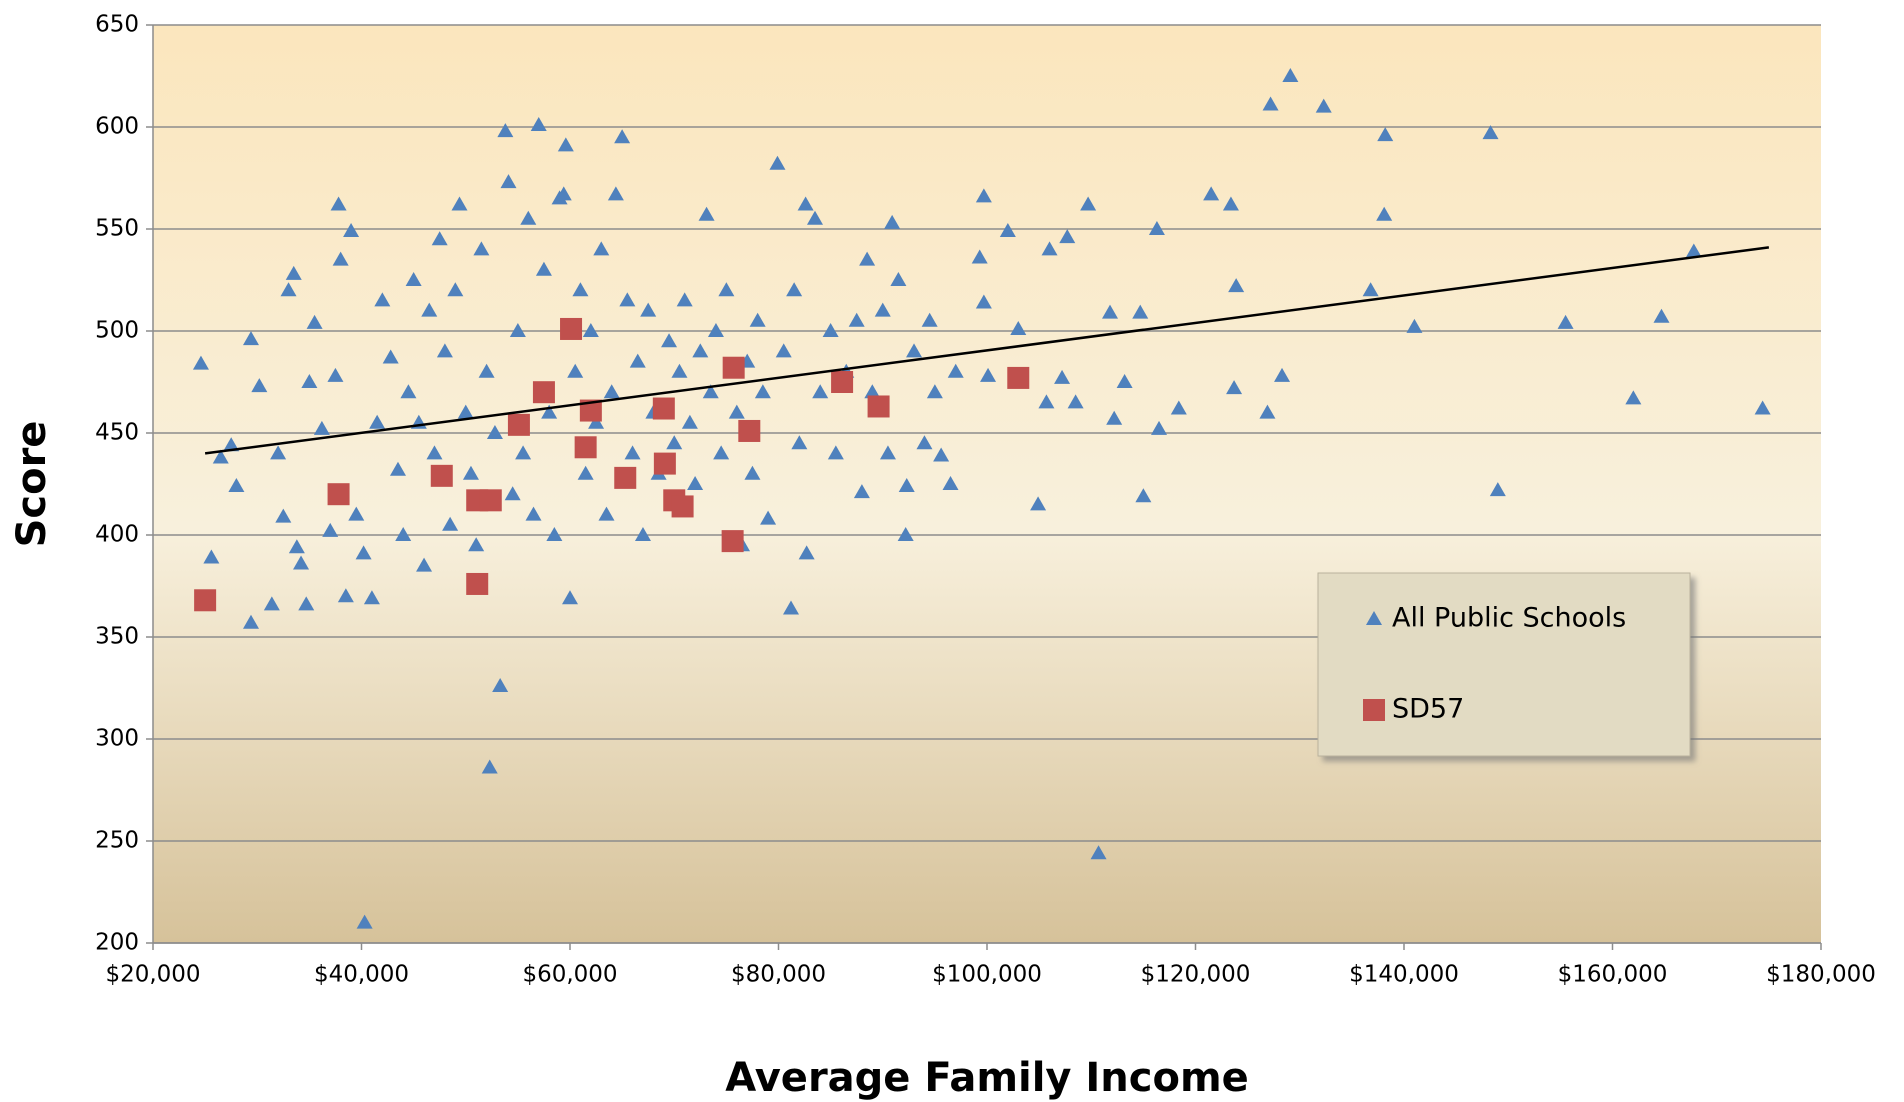  Describe the element at coordinates (778, 975) in the screenshot. I see `x-tick-label: $80,000` at that location.